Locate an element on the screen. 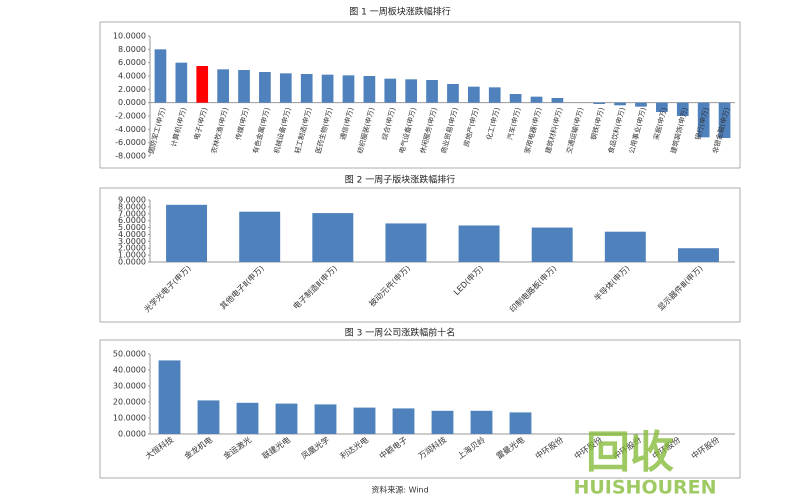 This screenshot has width=800, height=500. y-tick-label: 50.0000 is located at coordinates (129, 354).